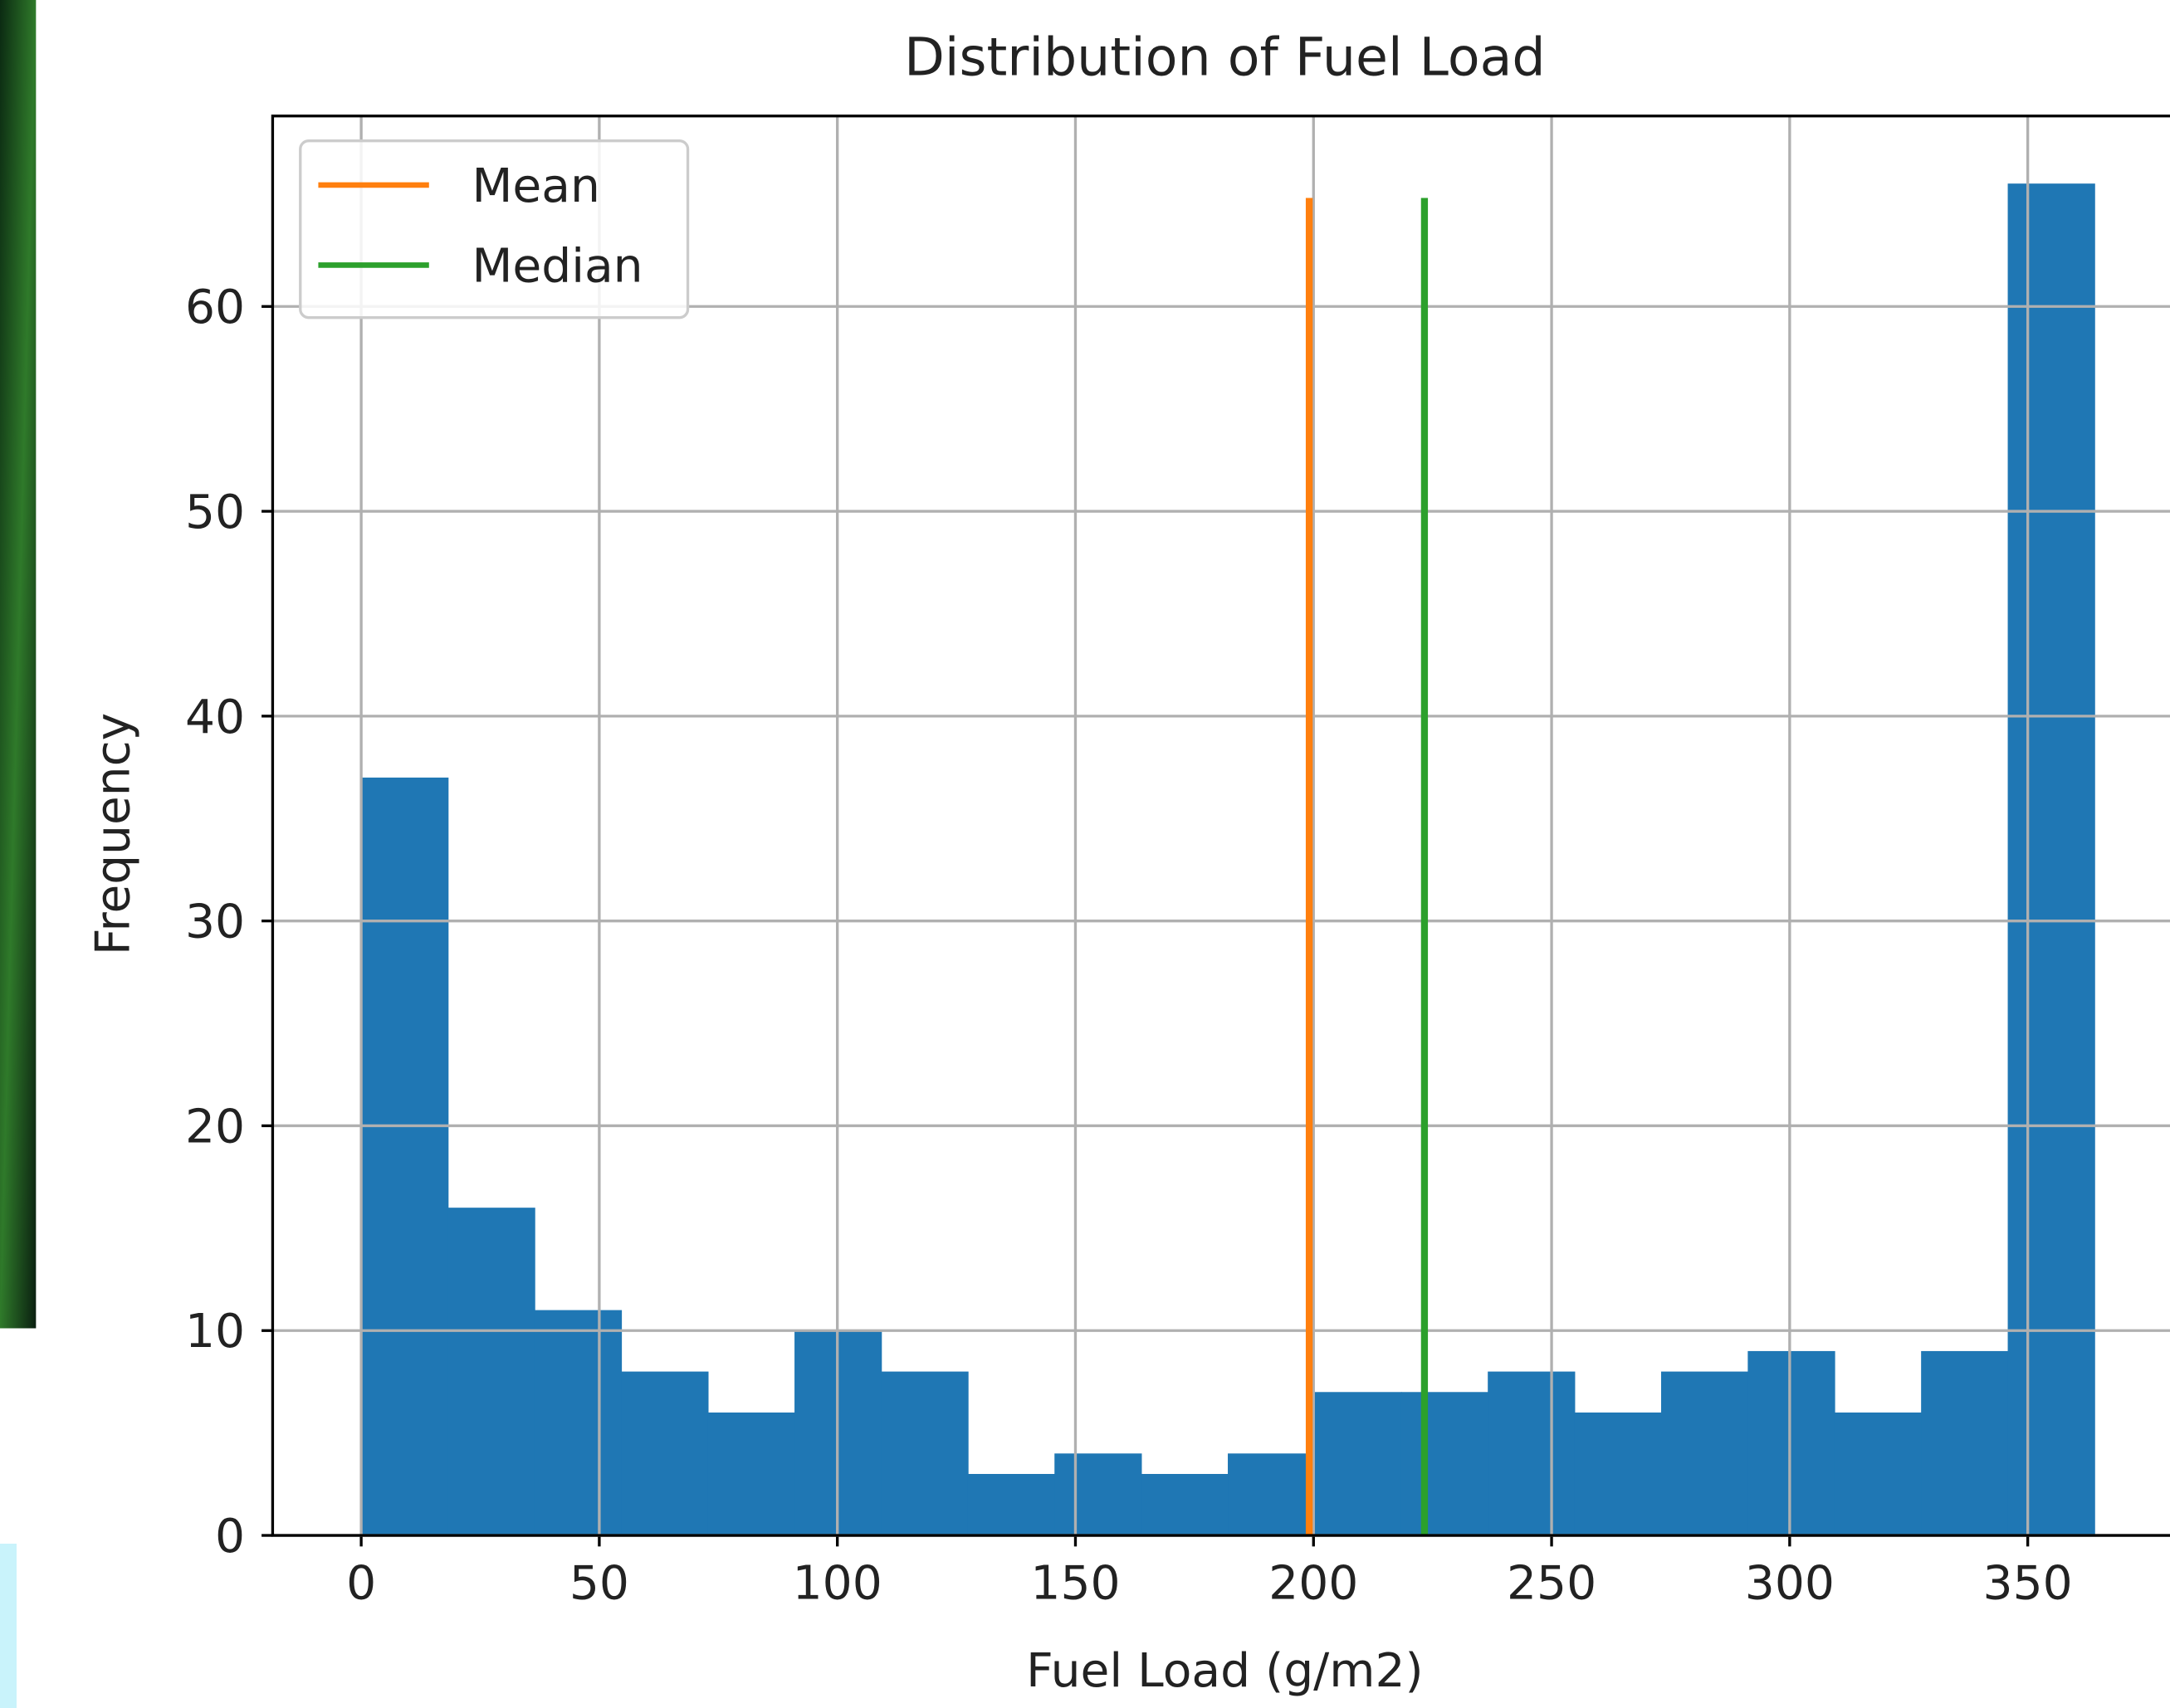 The height and width of the screenshot is (1708, 2170). What do you see at coordinates (339, 3) in the screenshot?
I see `heading: Results` at bounding box center [339, 3].